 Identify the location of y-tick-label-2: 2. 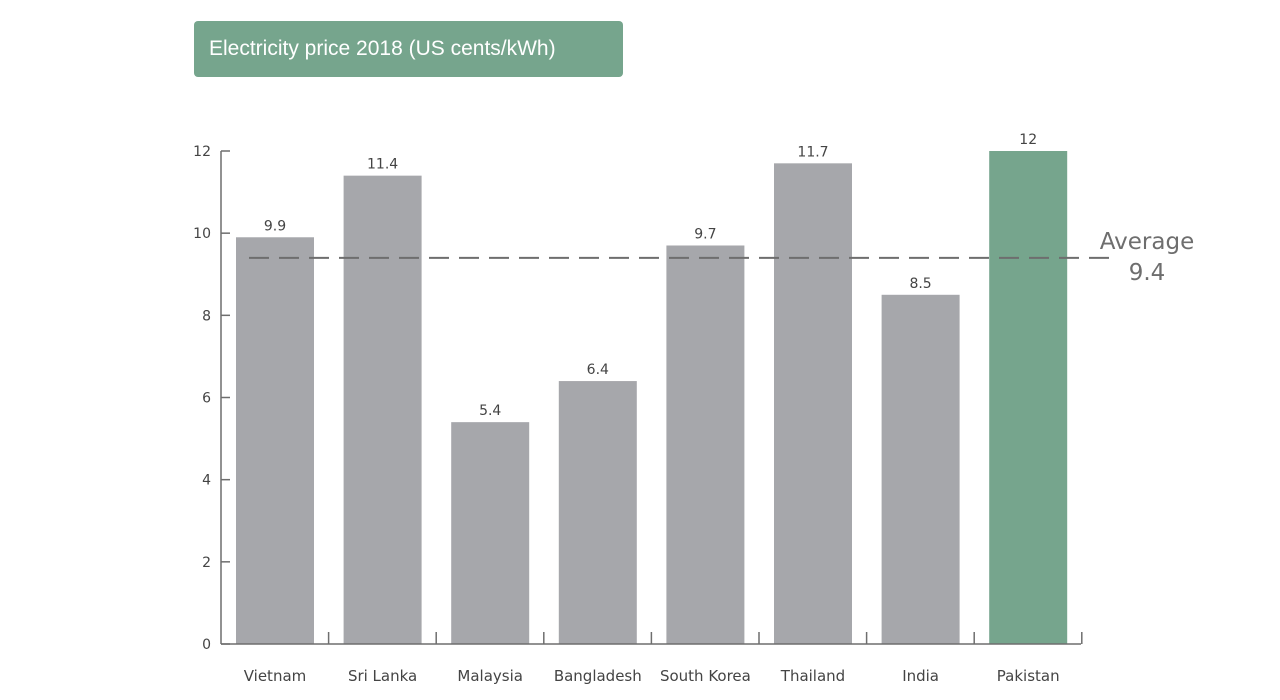
(206, 563).